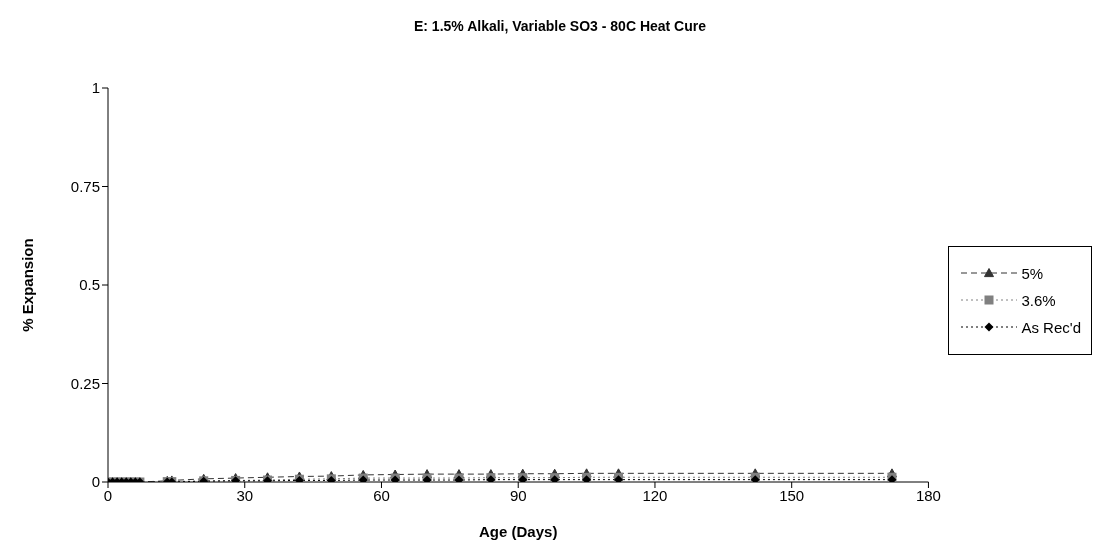 The height and width of the screenshot is (560, 1120). What do you see at coordinates (95, 482) in the screenshot?
I see `y-tick-label: 0` at bounding box center [95, 482].